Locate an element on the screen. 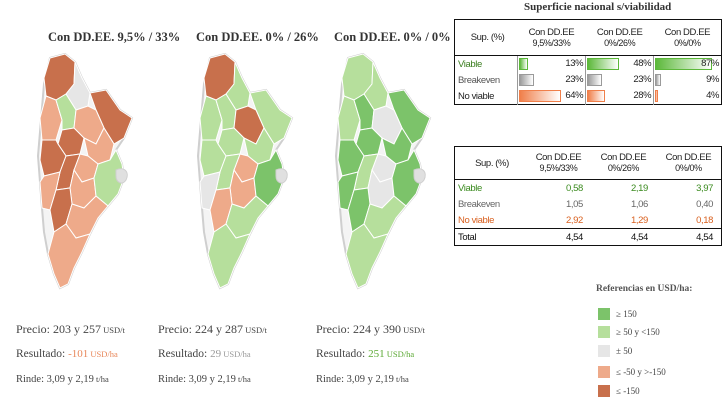 The width and height of the screenshot is (727, 406). table-cell: 0,18 is located at coordinates (704, 220).